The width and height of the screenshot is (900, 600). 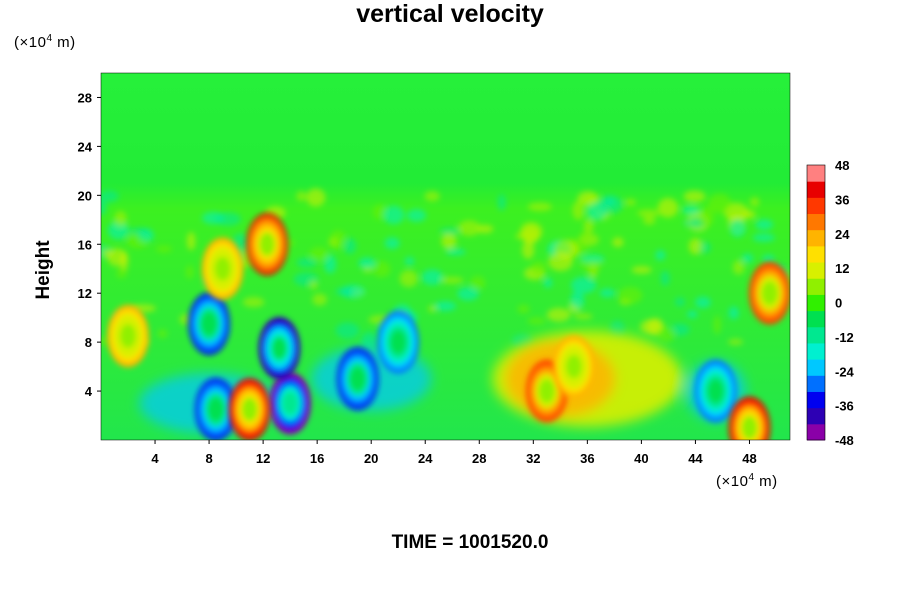 I want to click on y-axis-unit: (×104 m), so click(x=45, y=42).